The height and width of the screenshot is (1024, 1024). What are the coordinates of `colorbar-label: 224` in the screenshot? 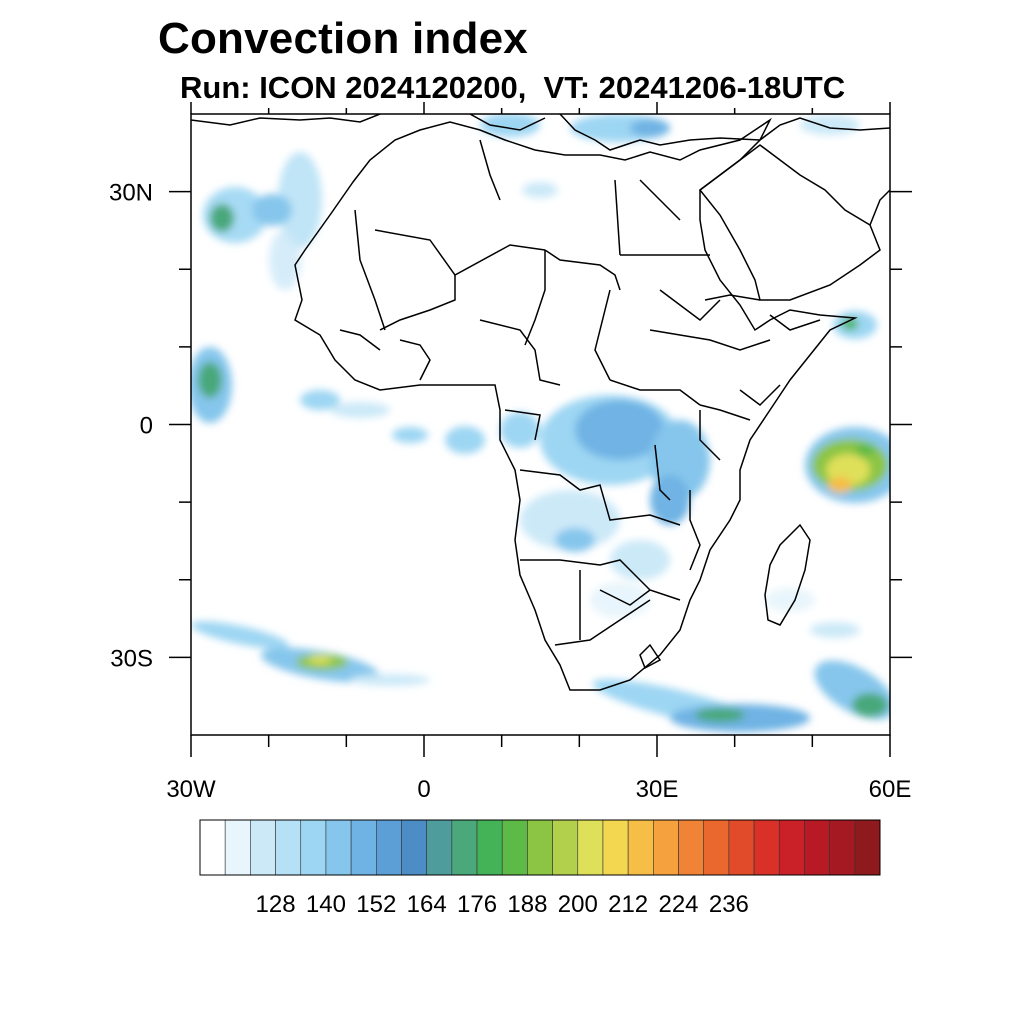 It's located at (678, 904).